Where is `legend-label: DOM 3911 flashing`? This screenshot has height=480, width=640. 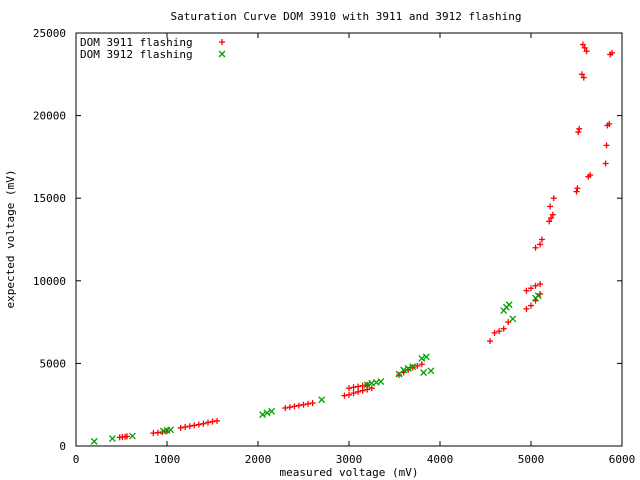
legend-label: DOM 3911 flashing is located at coordinates (136, 42).